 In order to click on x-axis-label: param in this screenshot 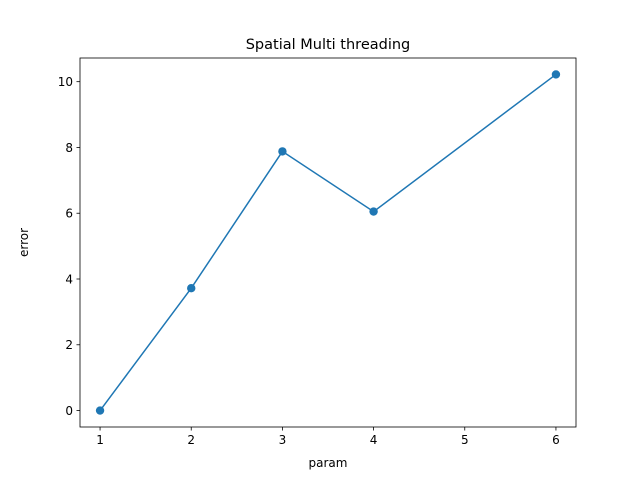, I will do `click(328, 463)`.